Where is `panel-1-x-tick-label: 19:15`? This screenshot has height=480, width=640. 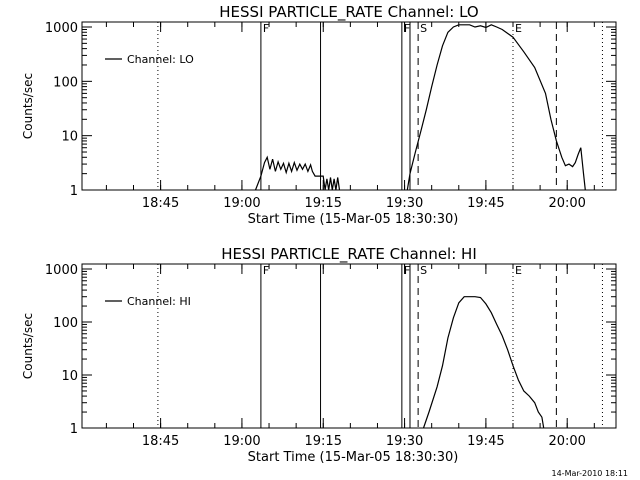 panel-1-x-tick-label: 19:15 is located at coordinates (323, 203).